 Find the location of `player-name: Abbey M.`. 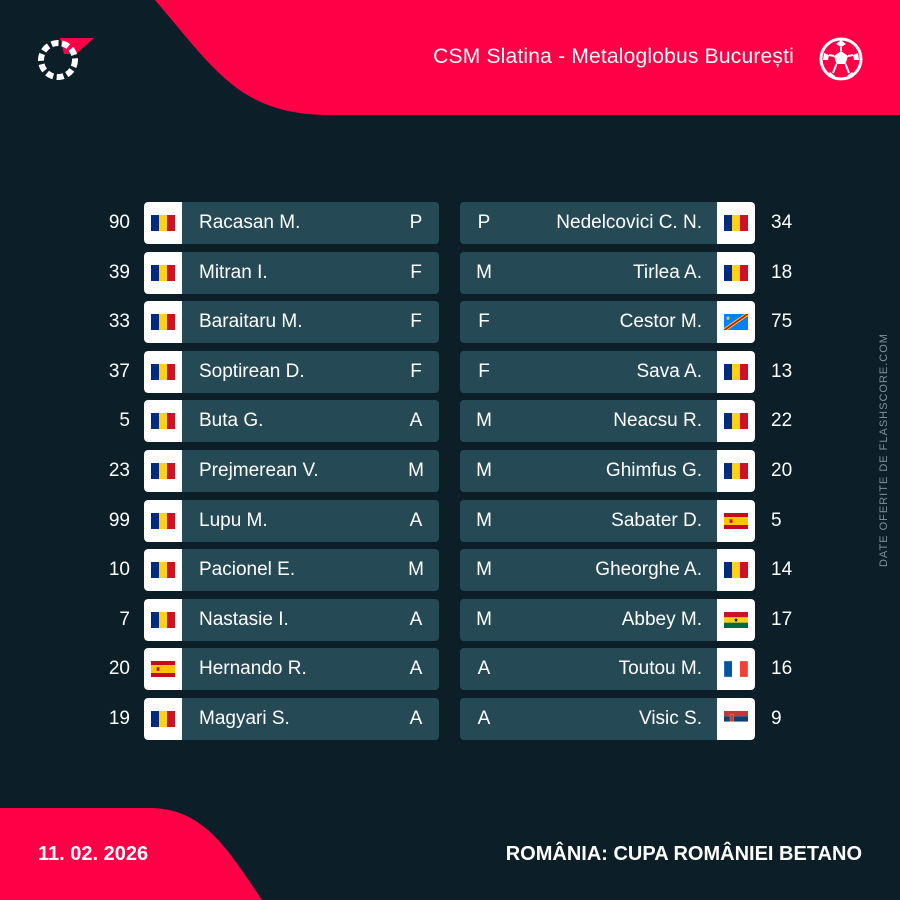

player-name: Abbey M. is located at coordinates (661, 619).